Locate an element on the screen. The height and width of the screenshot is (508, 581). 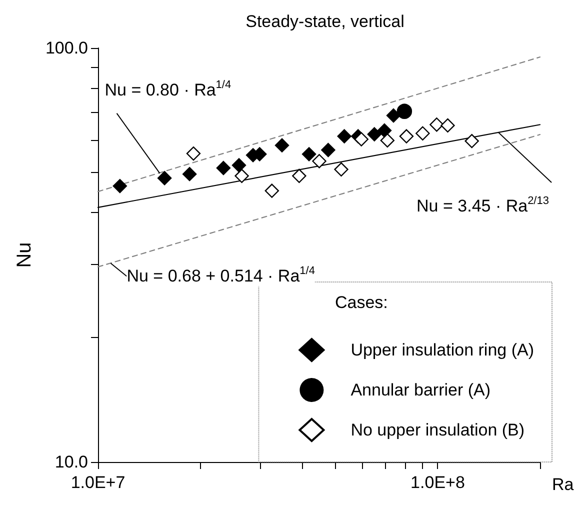
legend-title: Cases: is located at coordinates (361, 302).